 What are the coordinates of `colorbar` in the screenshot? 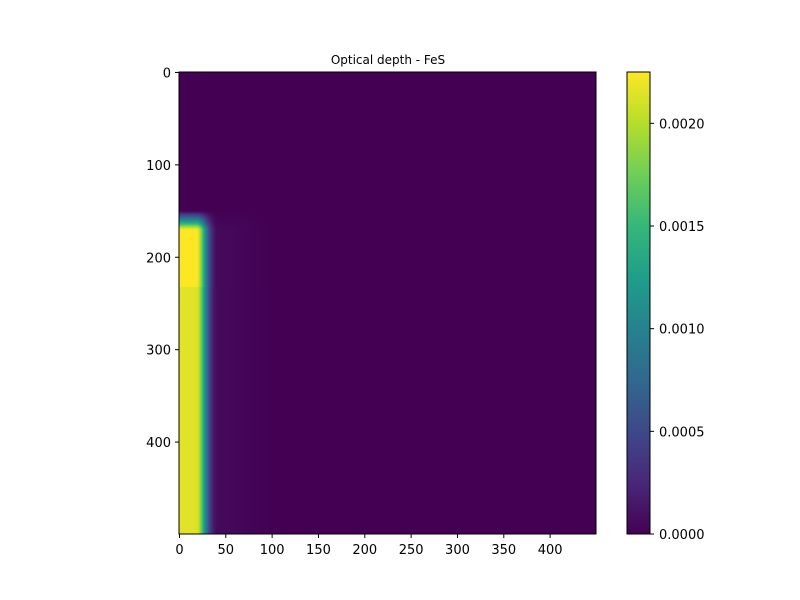 It's located at (638, 303).